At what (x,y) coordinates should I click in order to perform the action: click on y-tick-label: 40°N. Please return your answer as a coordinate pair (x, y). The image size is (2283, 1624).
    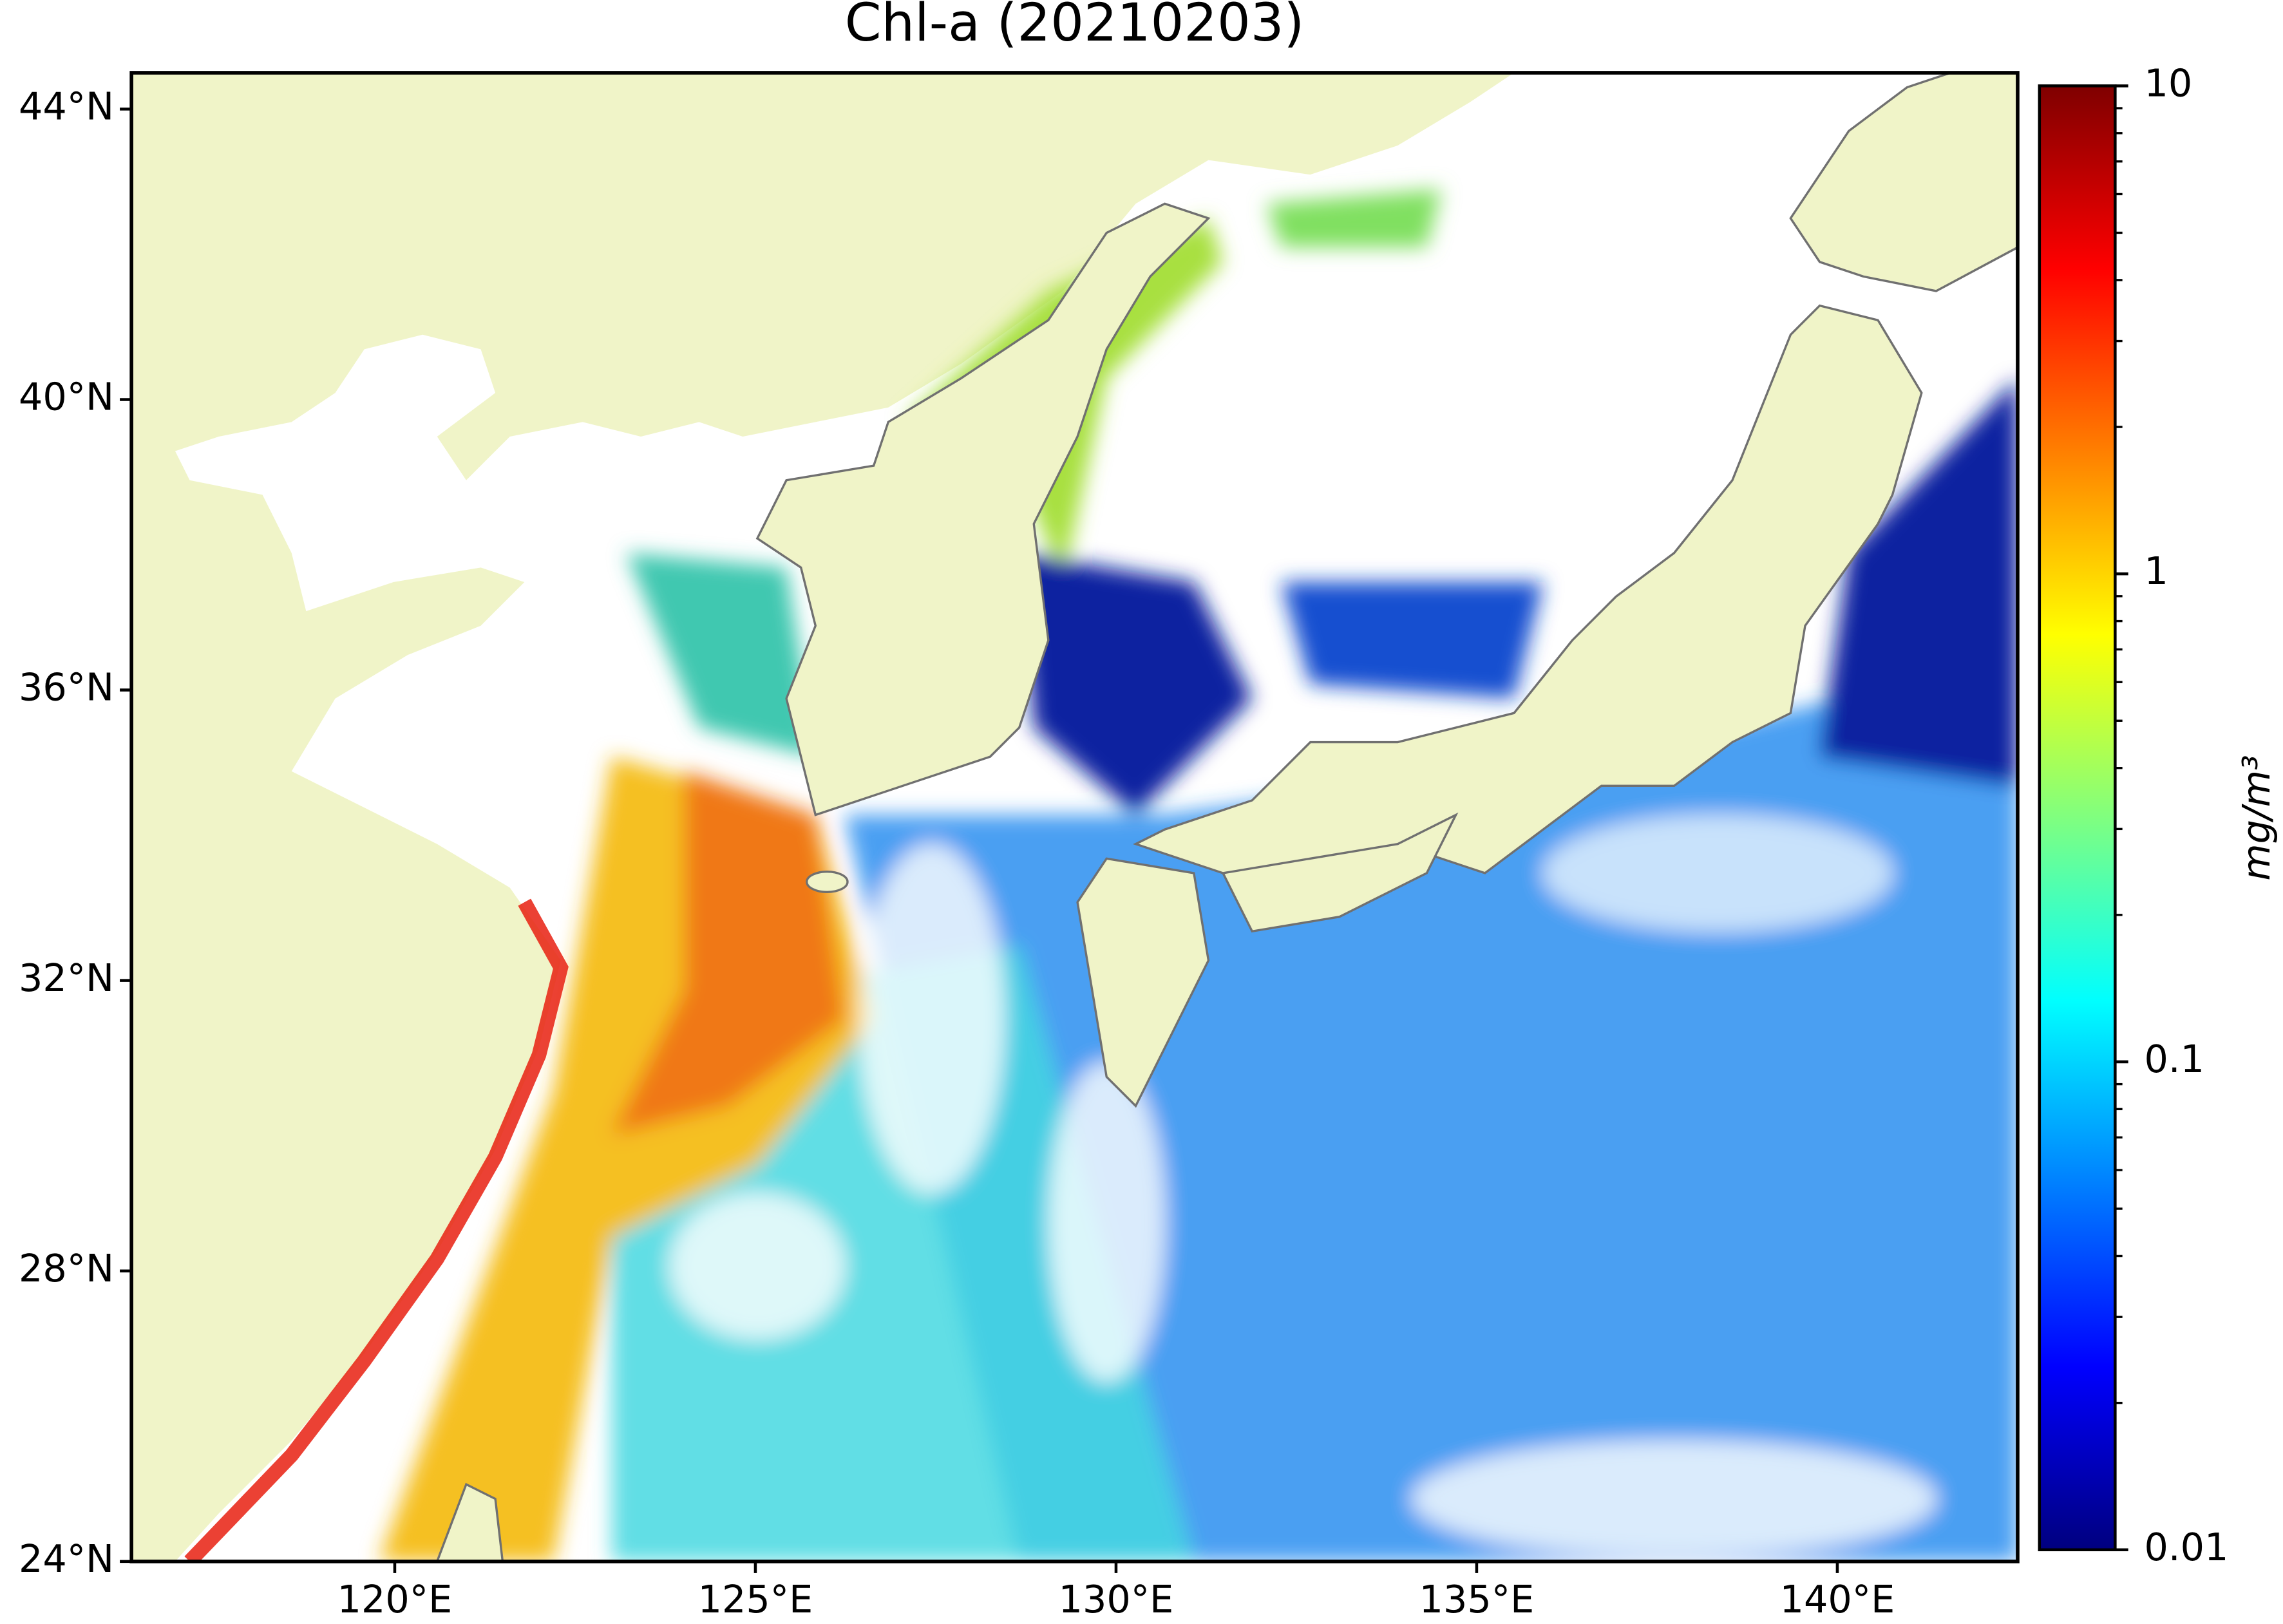
    Looking at the image, I should click on (66, 397).